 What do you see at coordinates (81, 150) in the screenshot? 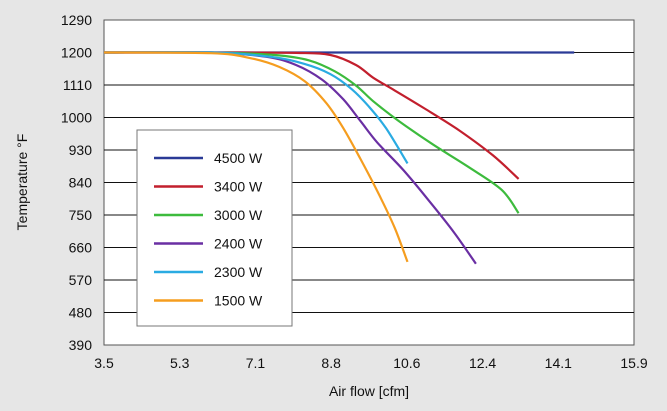
I see `y-tick-label: 930` at bounding box center [81, 150].